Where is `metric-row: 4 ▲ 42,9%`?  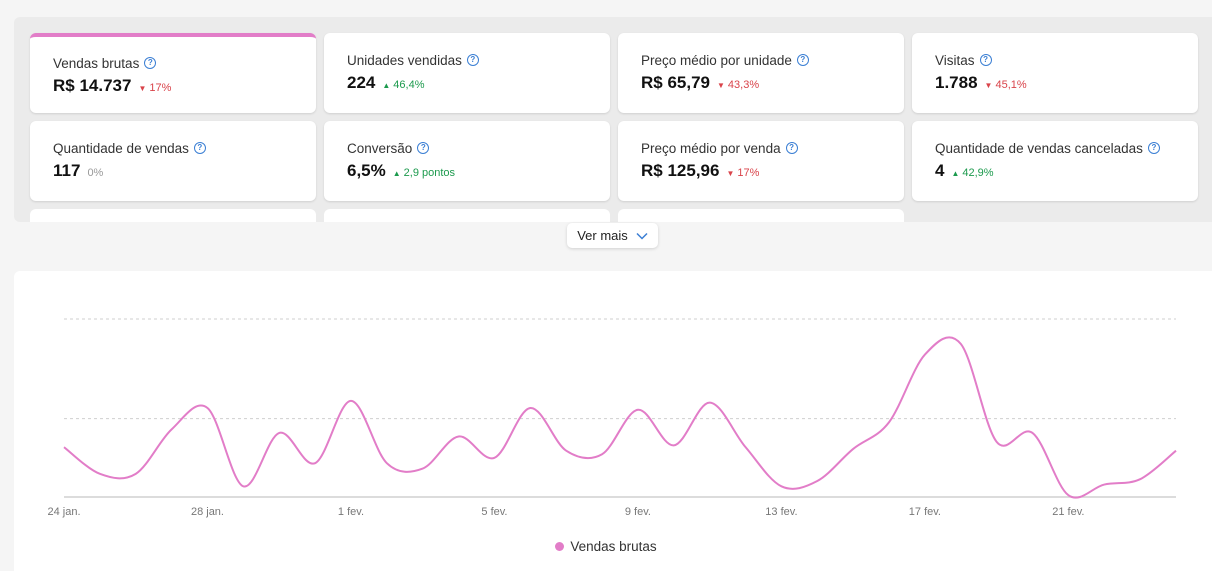
metric-row: 4 ▲ 42,9% is located at coordinates (1066, 171).